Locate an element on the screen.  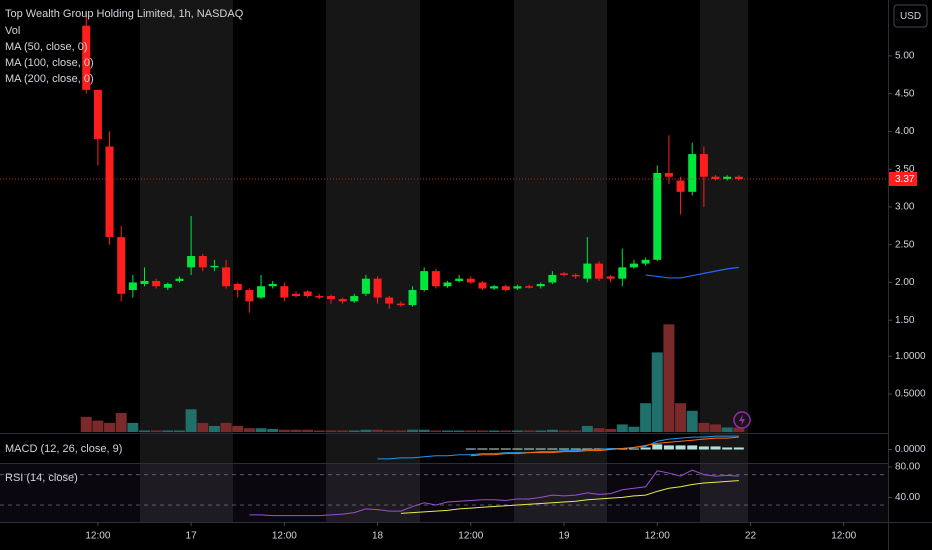
y-tick-label: 3.00 is located at coordinates (905, 207).